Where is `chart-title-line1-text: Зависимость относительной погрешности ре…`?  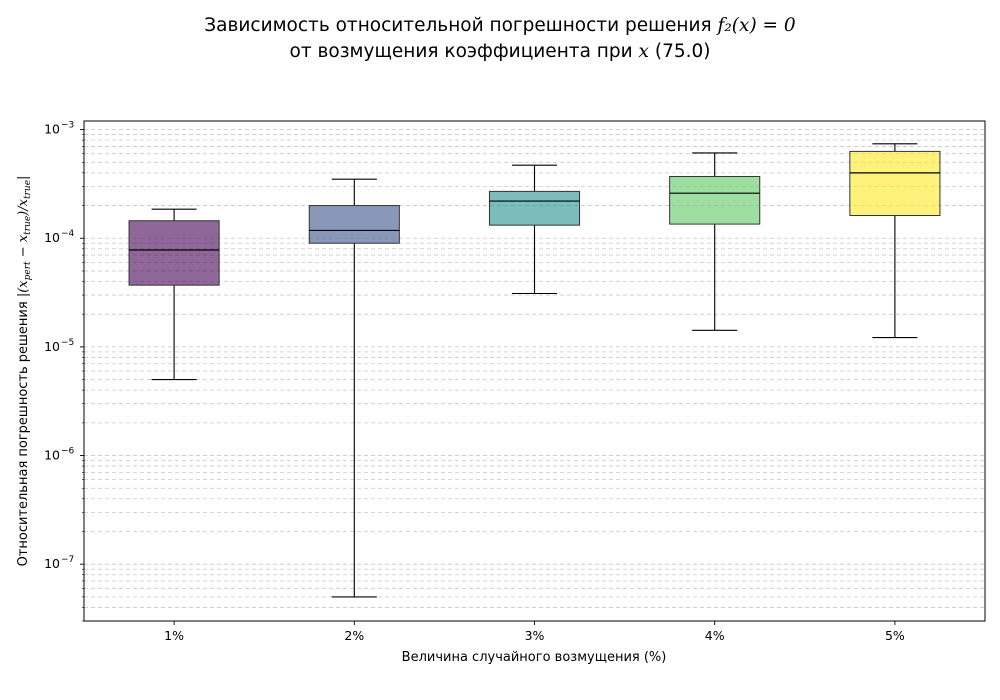 chart-title-line1-text: Зависимость относительной погрешности ре… is located at coordinates (460, 25).